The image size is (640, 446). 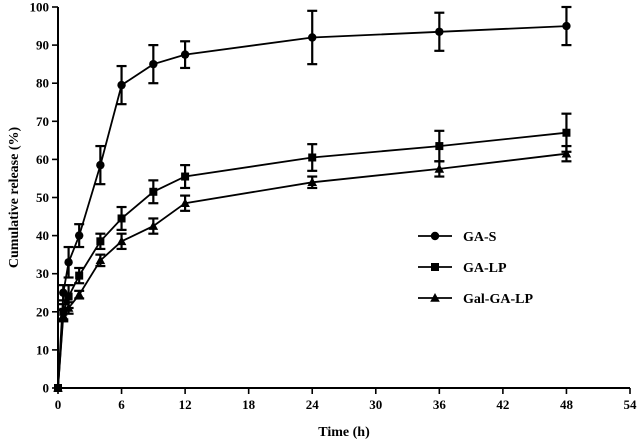 I want to click on x-tick-label: 54, so click(x=631, y=404).